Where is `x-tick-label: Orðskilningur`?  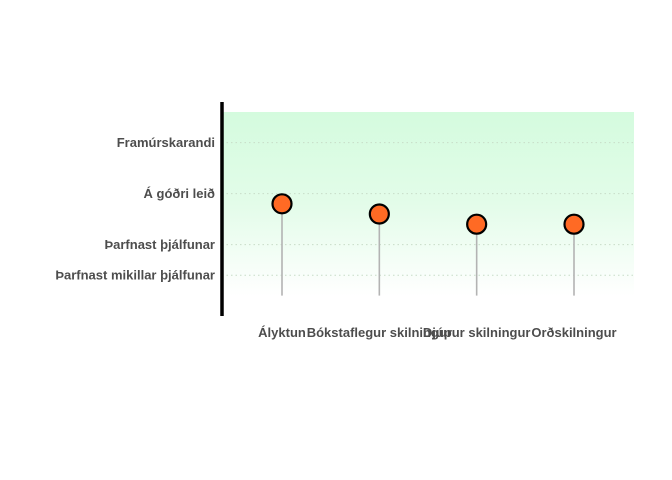
x-tick-label: Orðskilningur is located at coordinates (573, 332).